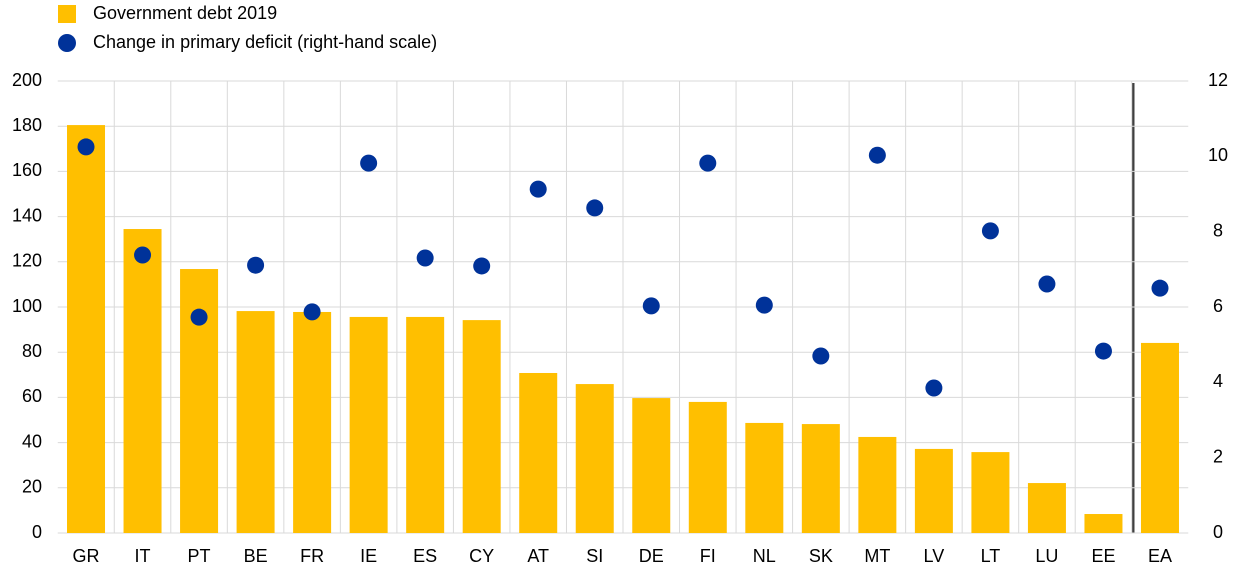 This screenshot has width=1240, height=575. What do you see at coordinates (199, 556) in the screenshot?
I see `x-tick-label: PT` at bounding box center [199, 556].